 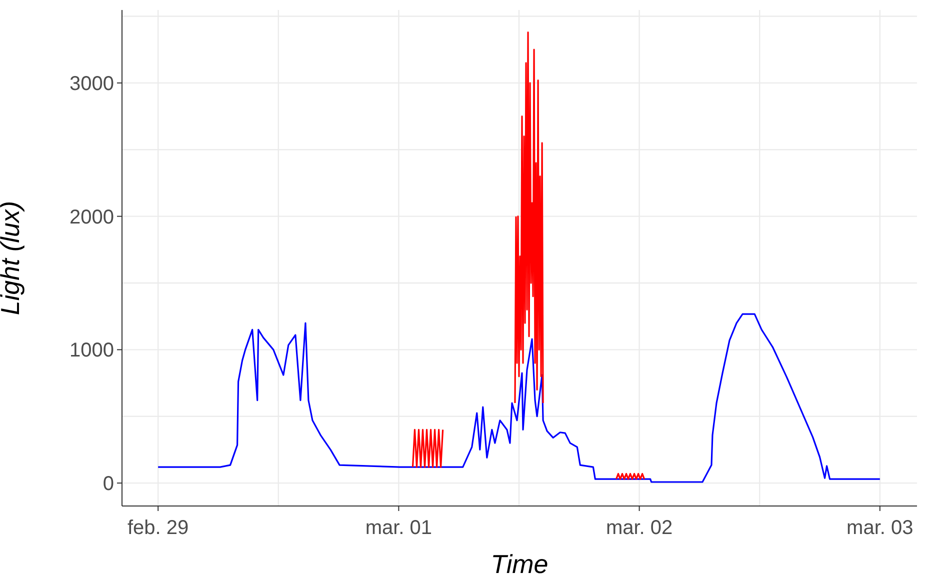 What do you see at coordinates (92, 83) in the screenshot?
I see `y-tick-label: 3000` at bounding box center [92, 83].